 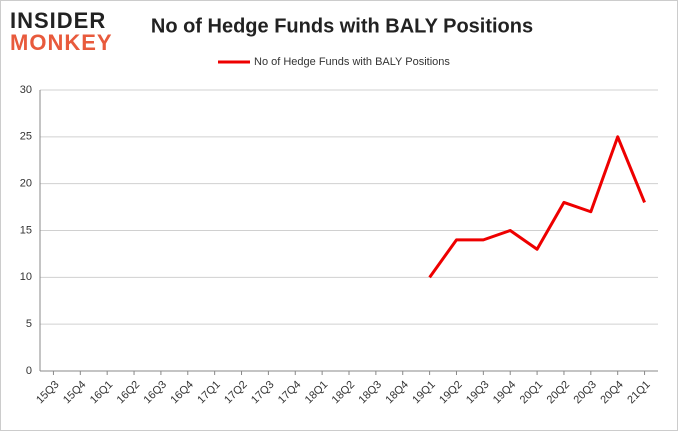 What do you see at coordinates (26, 230) in the screenshot?
I see `y-tick-label: 15` at bounding box center [26, 230].